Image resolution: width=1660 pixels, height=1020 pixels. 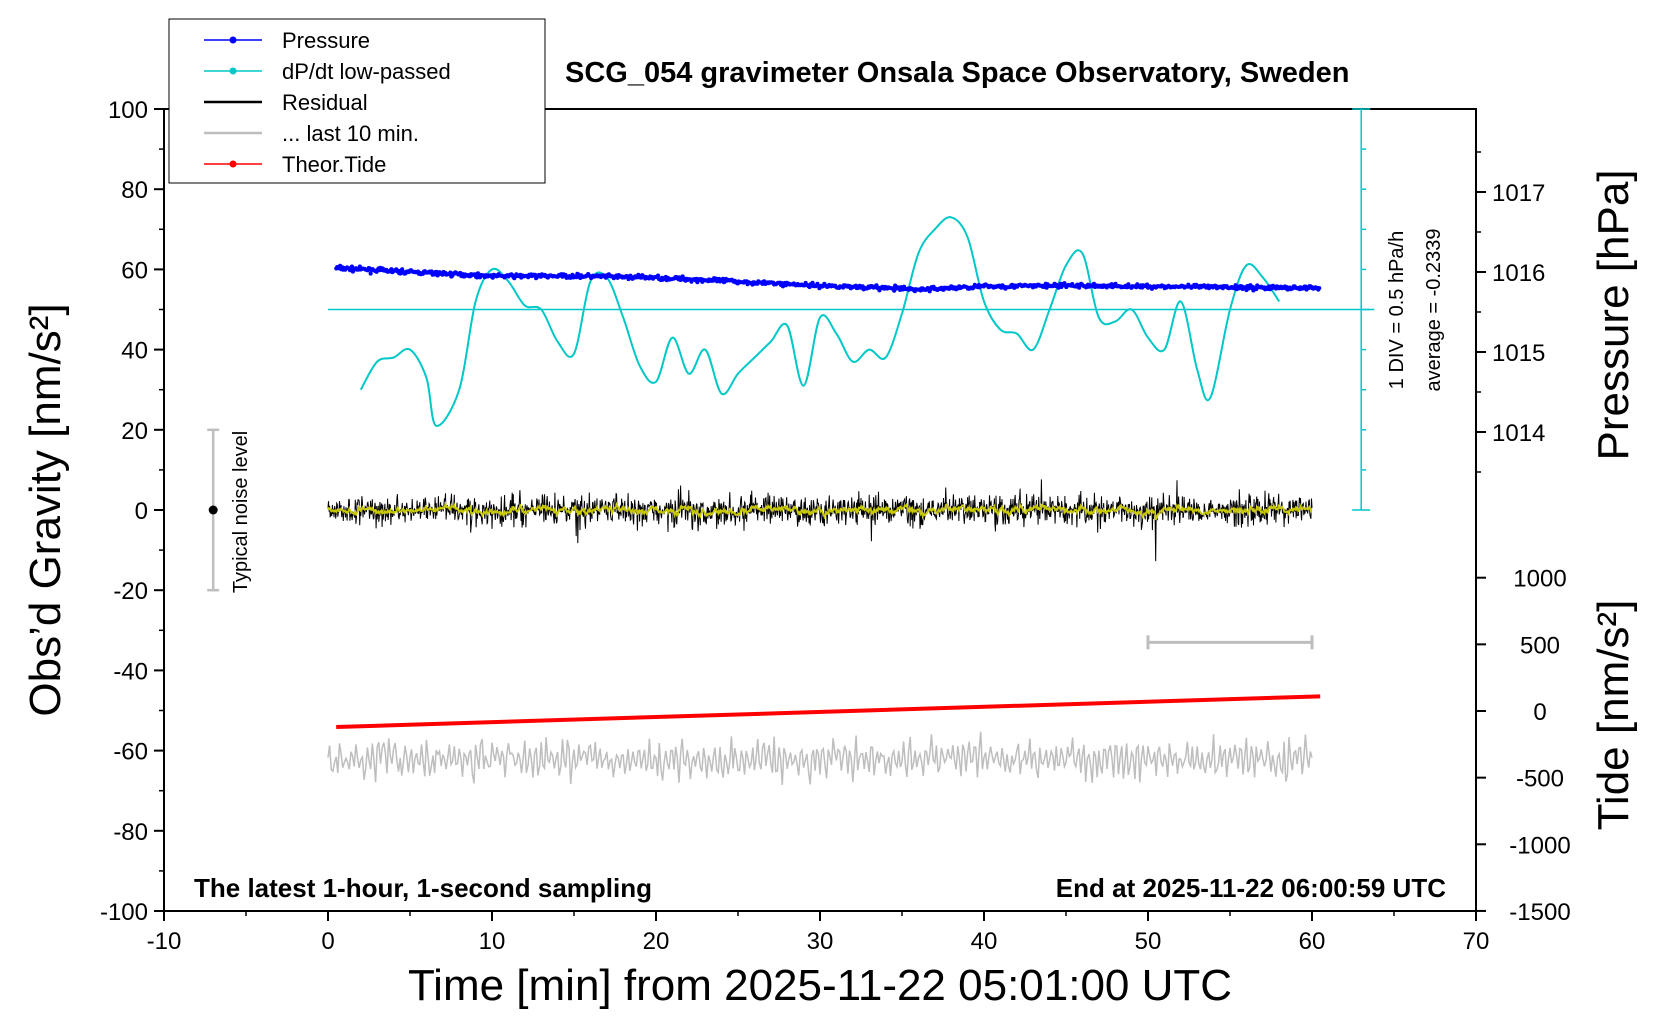 What do you see at coordinates (1518, 353) in the screenshot?
I see `y-pressure-tick-label: 1015` at bounding box center [1518, 353].